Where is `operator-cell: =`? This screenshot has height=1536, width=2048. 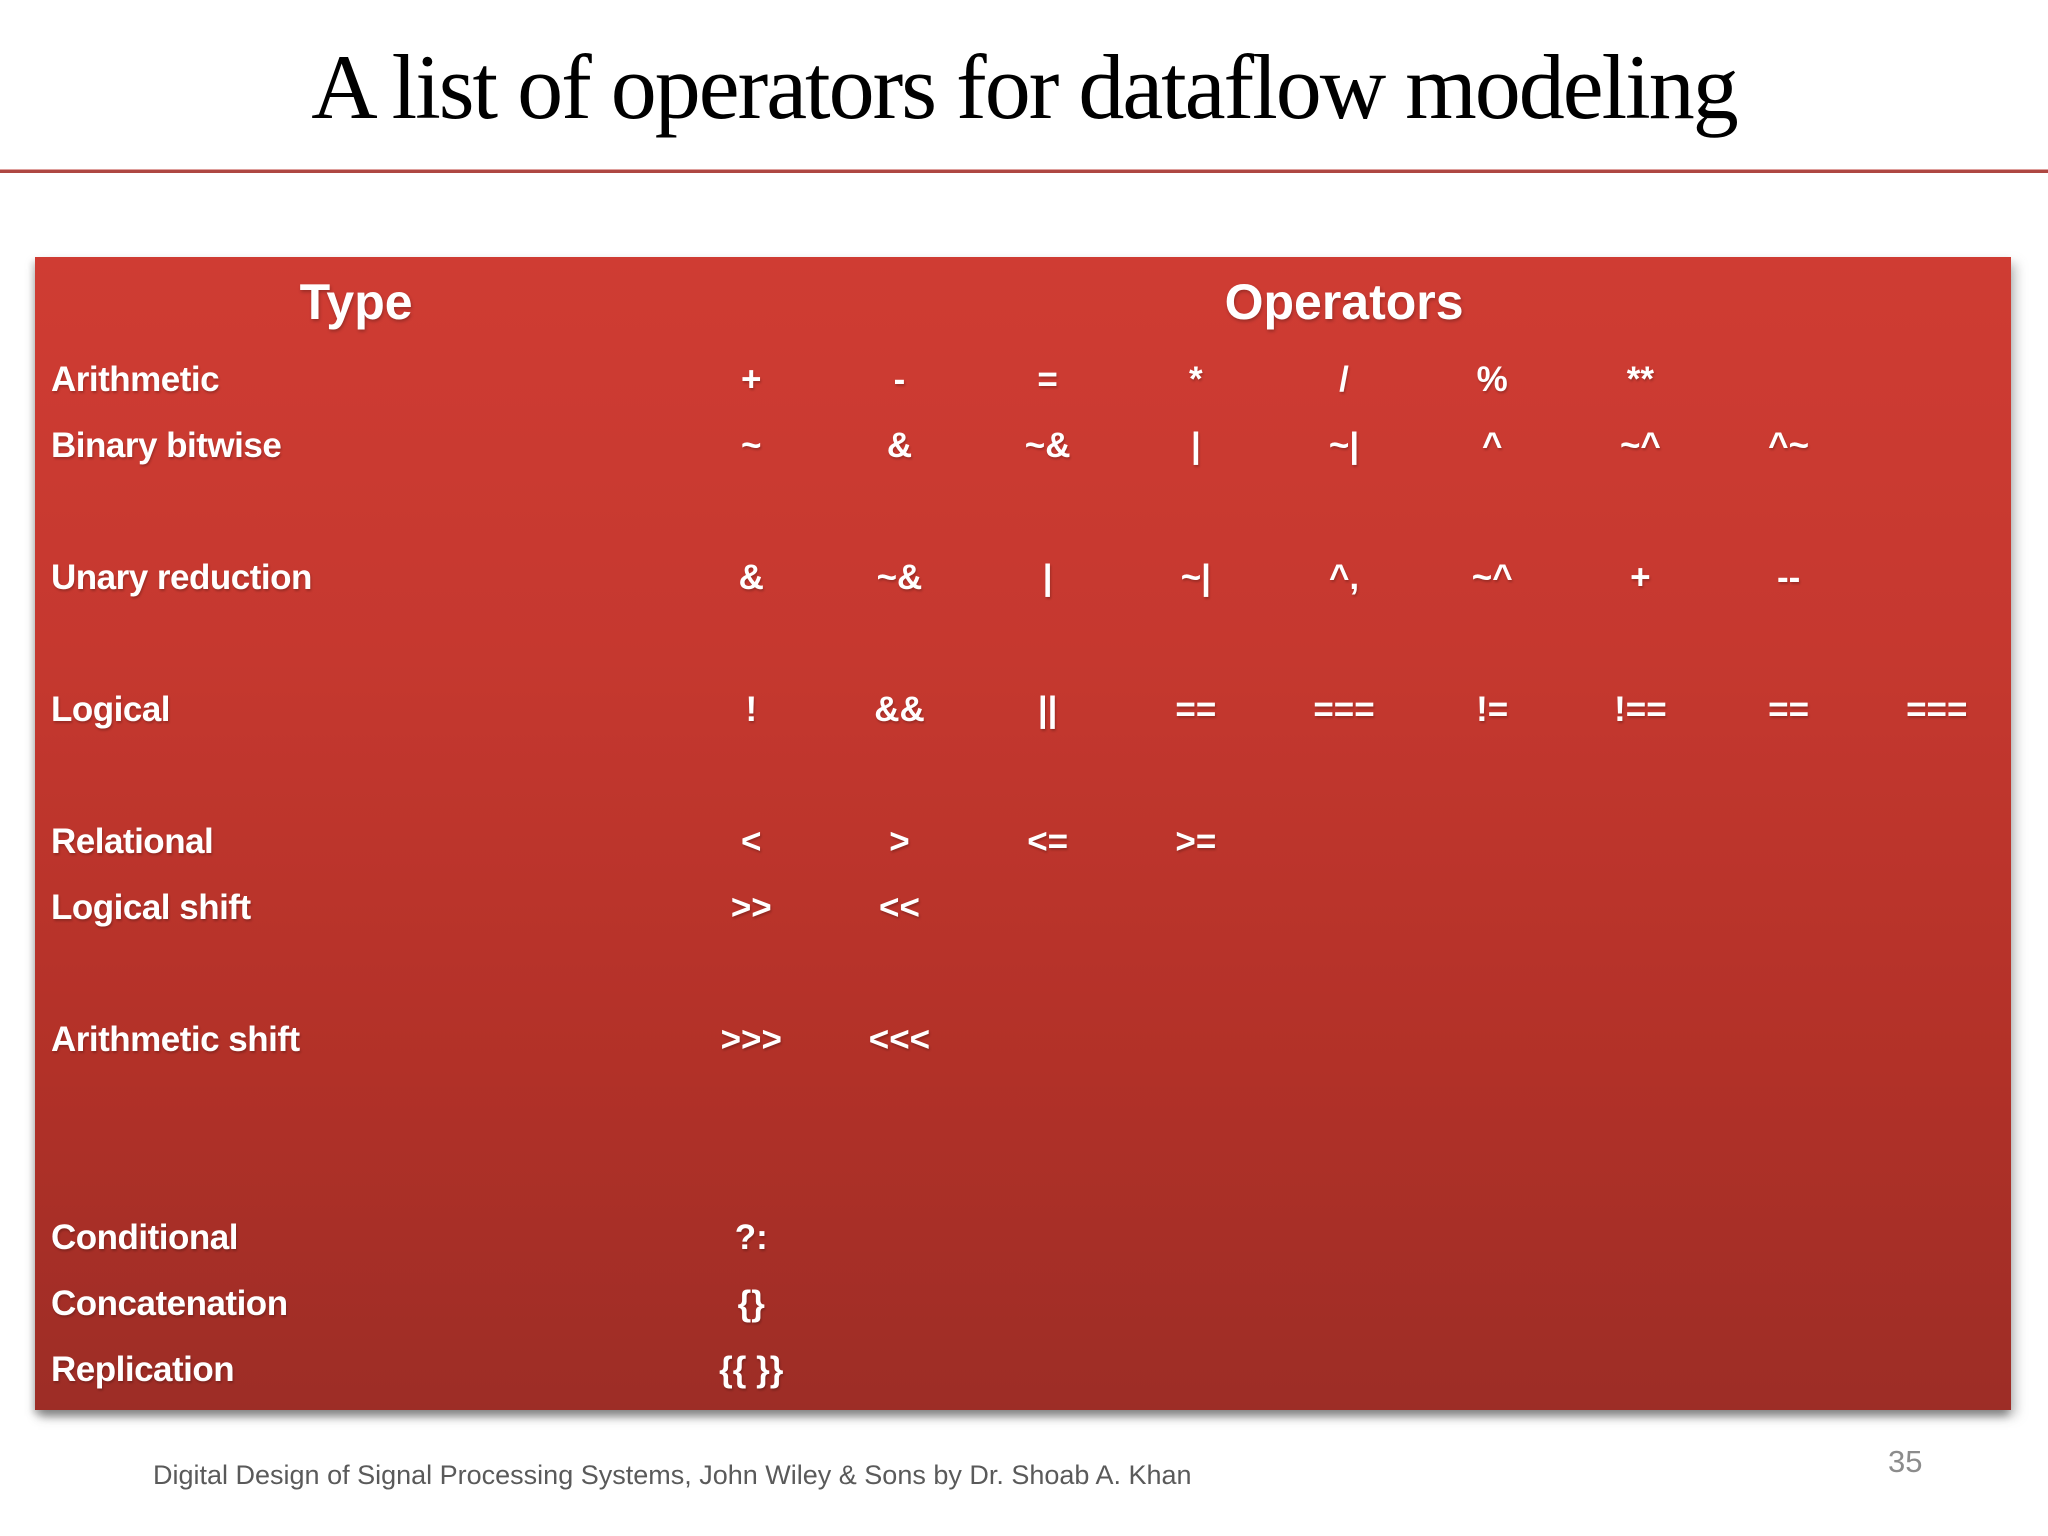 operator-cell: = is located at coordinates (1047, 379).